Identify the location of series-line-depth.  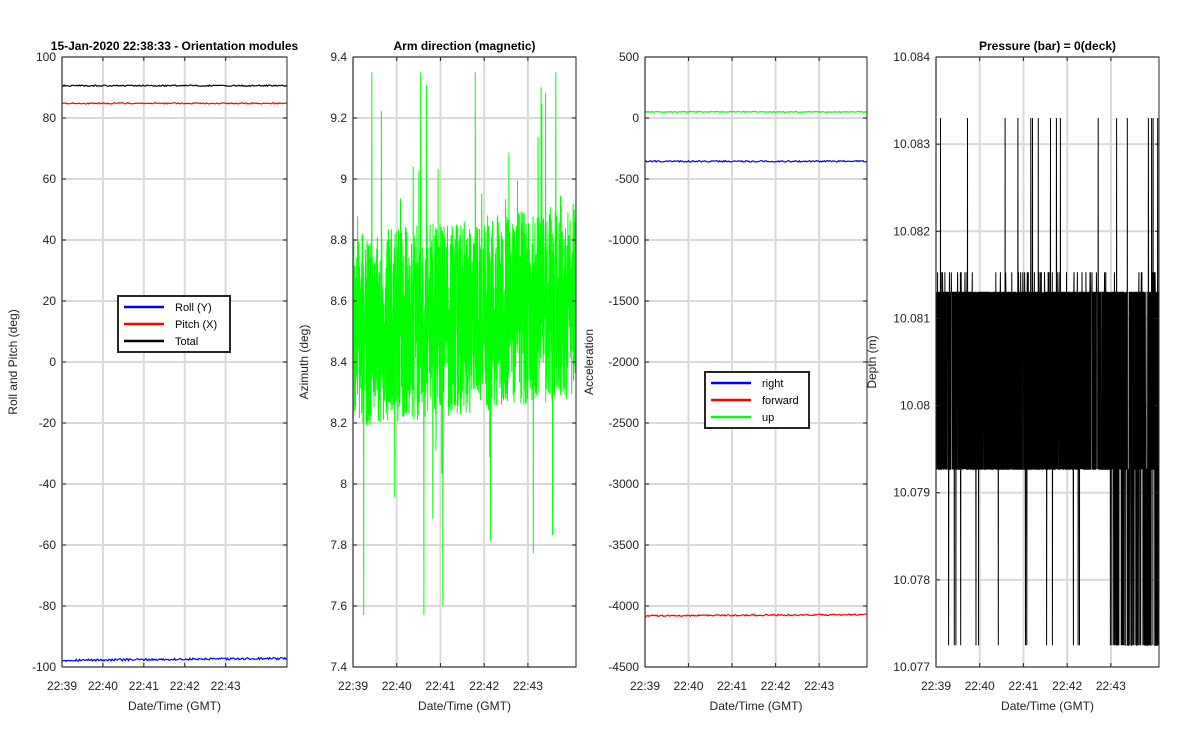
(1047, 381).